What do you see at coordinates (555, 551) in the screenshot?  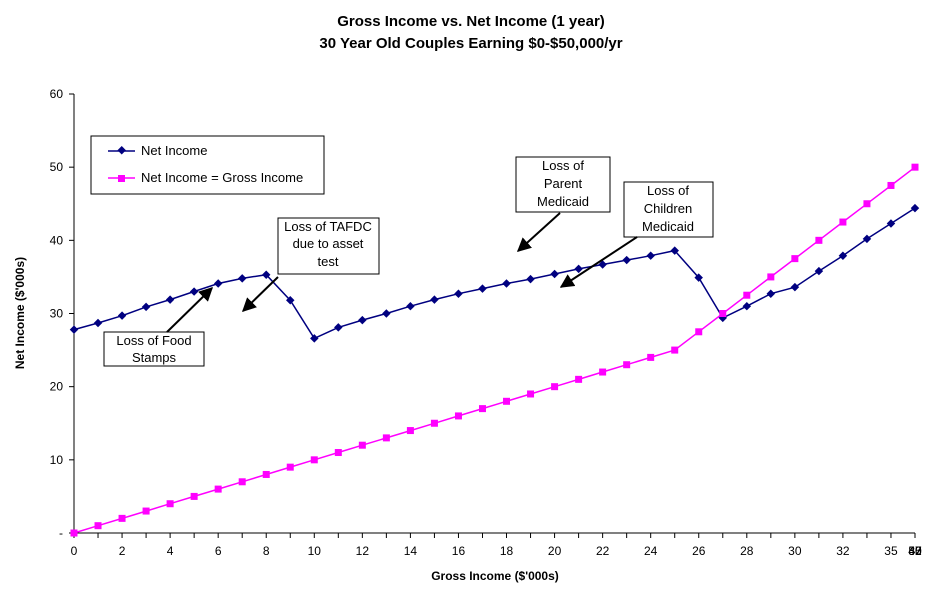 I see `x-tick-label: 20` at bounding box center [555, 551].